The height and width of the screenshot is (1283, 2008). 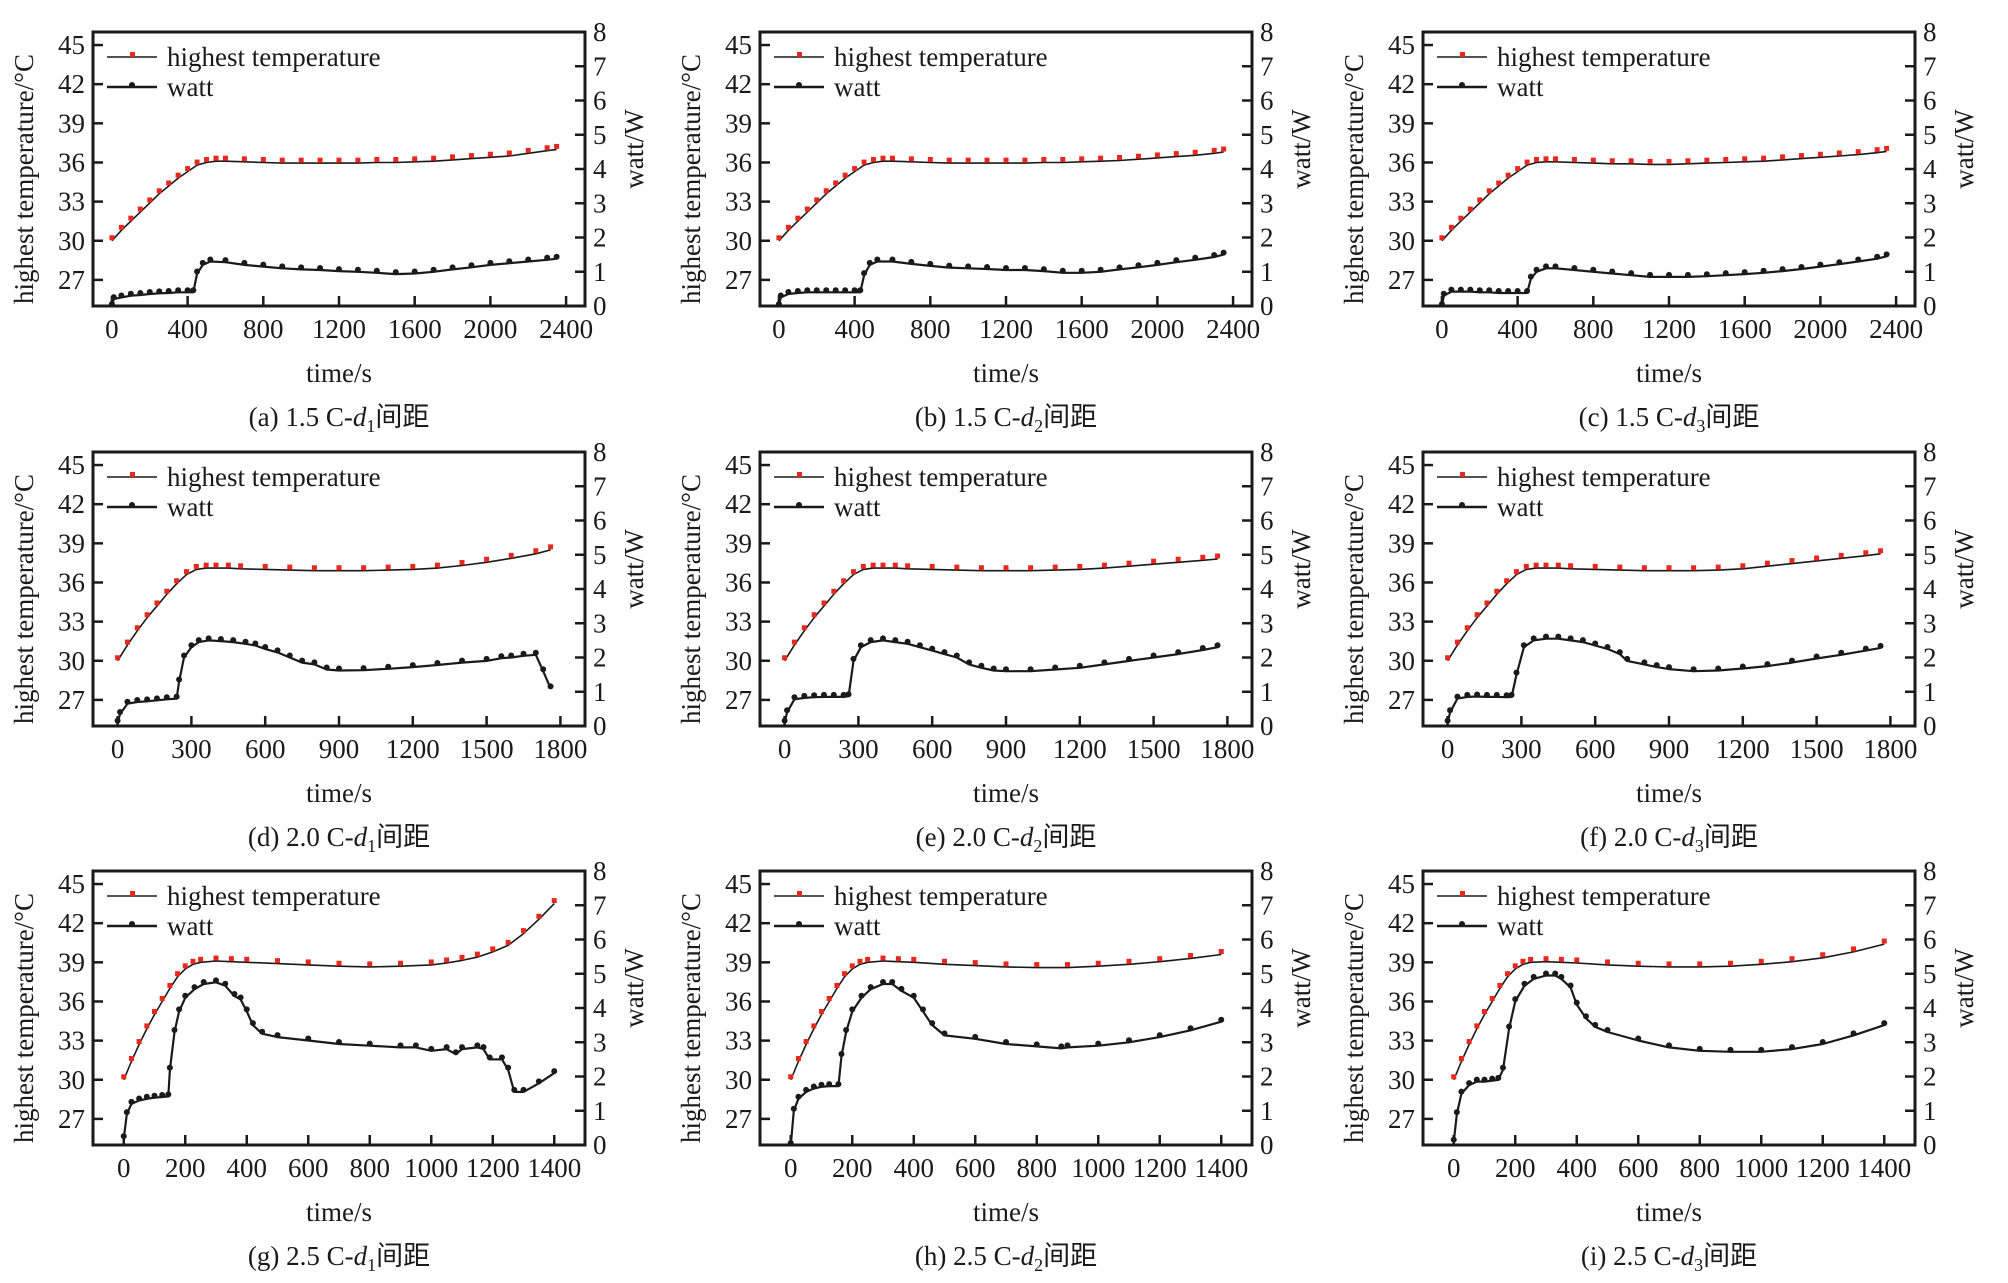 What do you see at coordinates (738, 884) in the screenshot?
I see `y-left-tick-label: 45` at bounding box center [738, 884].